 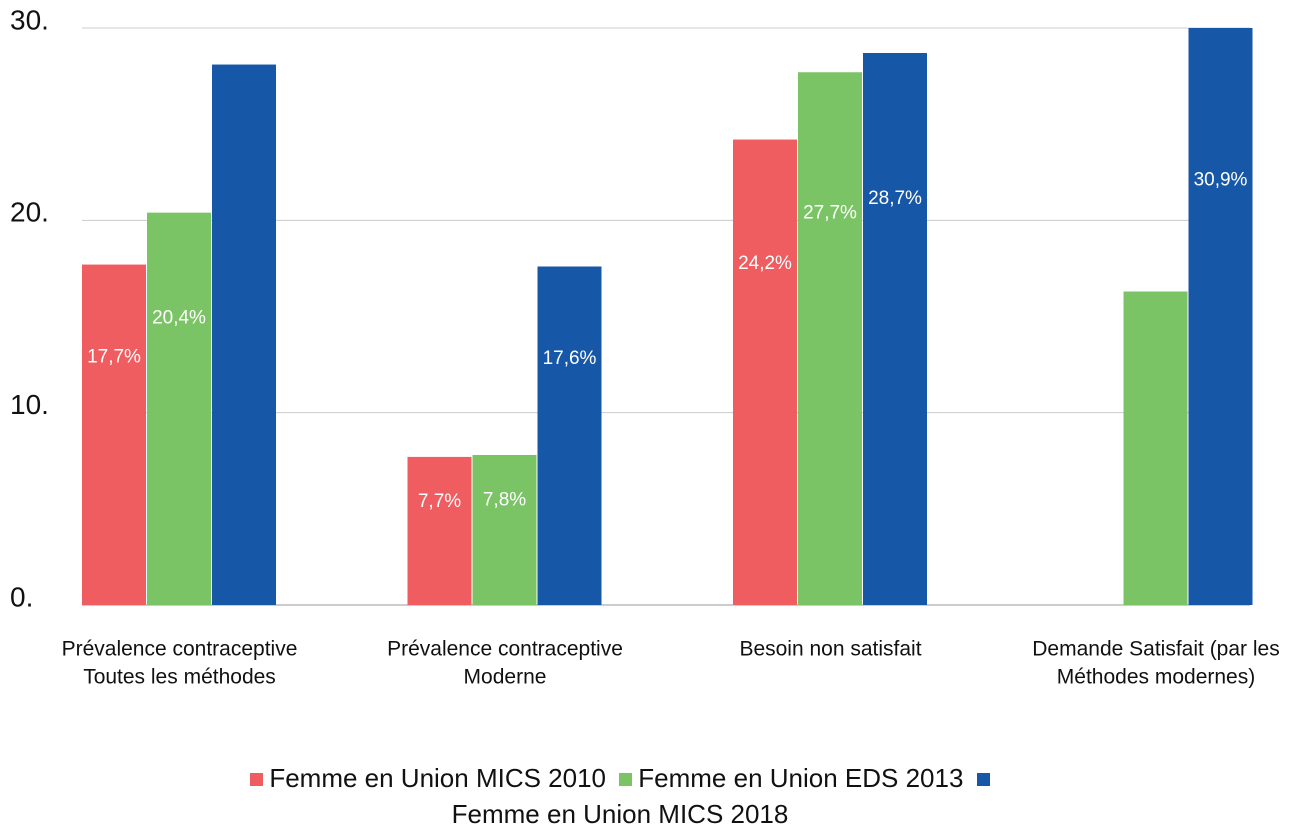 I want to click on y-tick-label: 30., so click(x=29, y=19).